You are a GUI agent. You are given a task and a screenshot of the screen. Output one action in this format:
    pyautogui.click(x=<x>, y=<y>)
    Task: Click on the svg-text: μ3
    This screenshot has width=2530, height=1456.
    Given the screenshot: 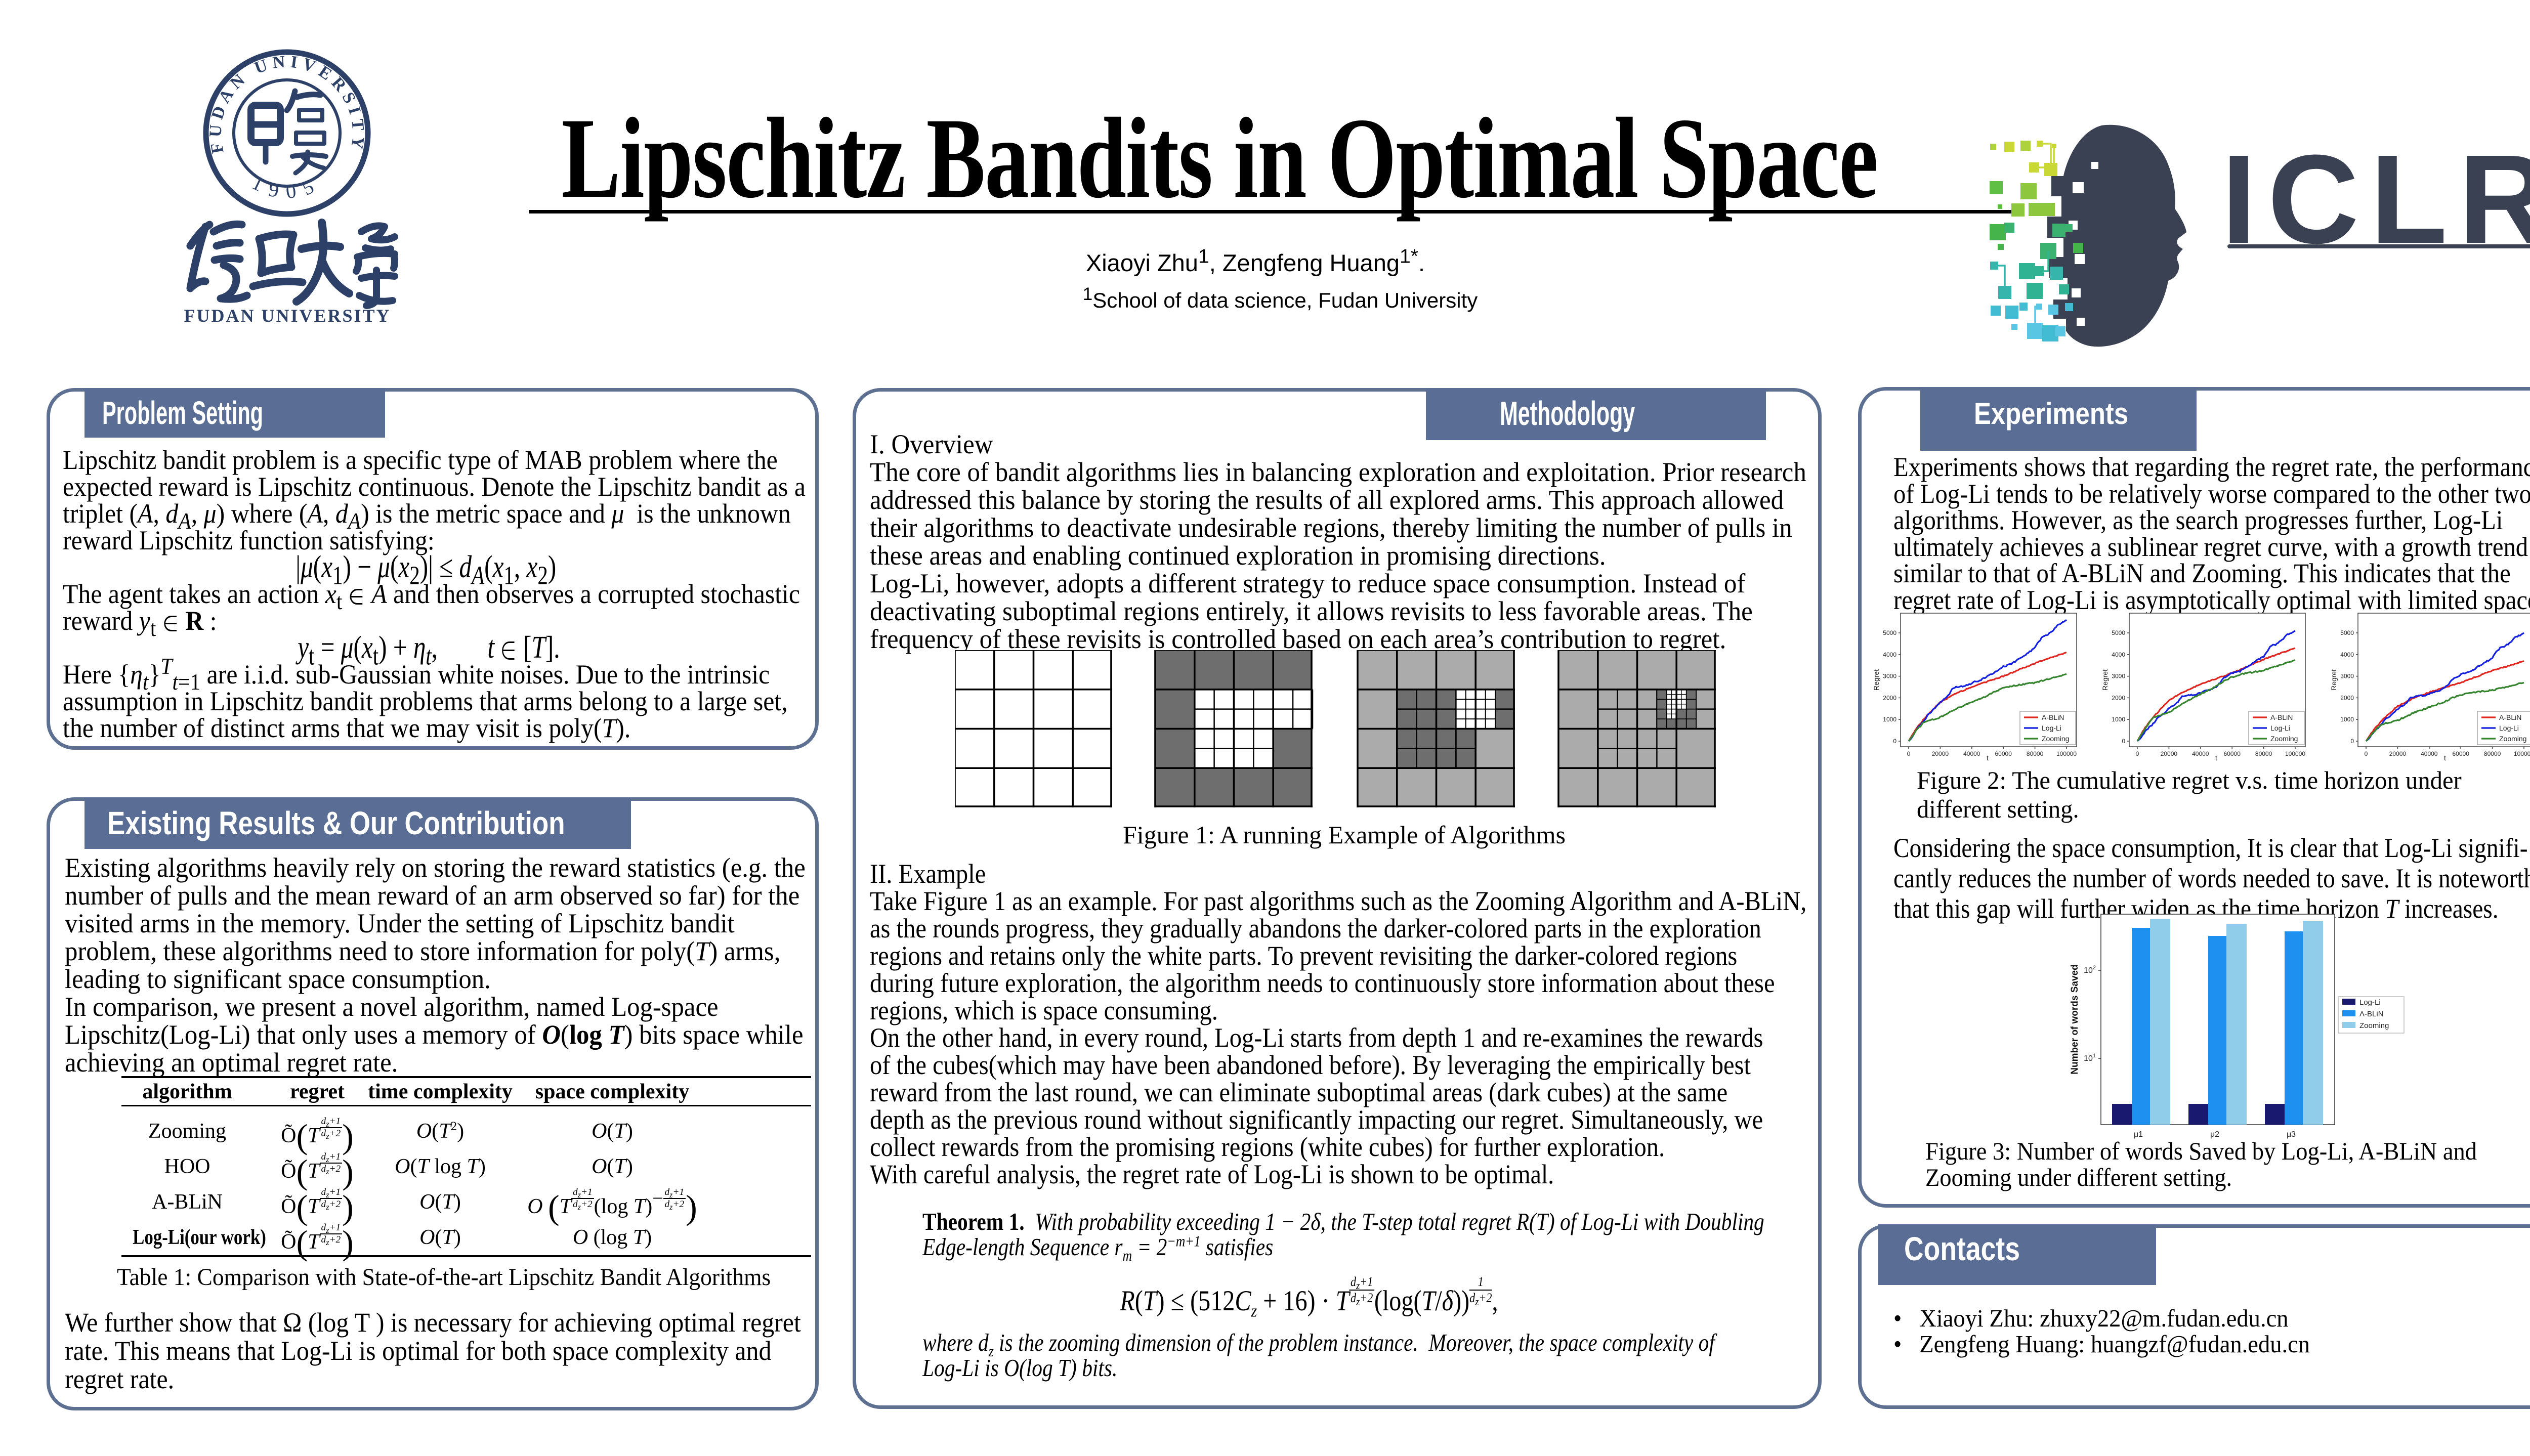 What is the action you would take?
    pyautogui.click(x=2291, y=1134)
    